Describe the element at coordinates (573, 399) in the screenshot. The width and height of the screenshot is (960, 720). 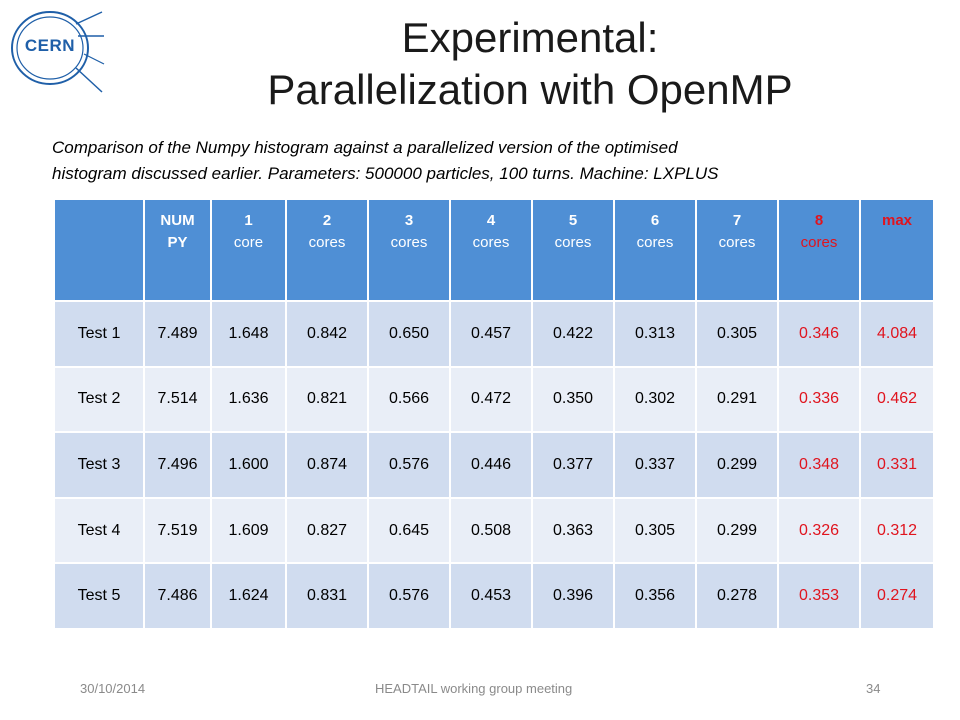
I see `table-cell: 0.350` at that location.